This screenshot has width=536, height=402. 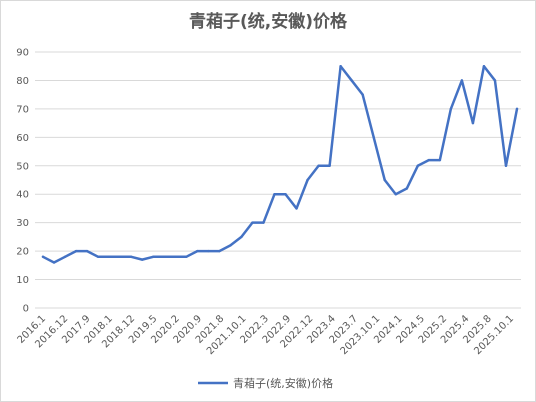 I want to click on legend: 青葙子(统,安徽)价格, so click(x=265, y=383).